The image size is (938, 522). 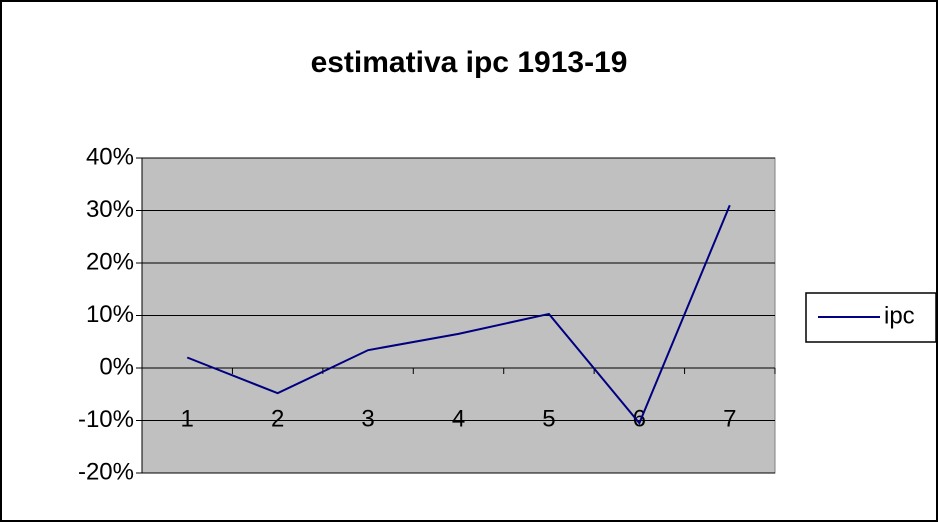 What do you see at coordinates (469, 62) in the screenshot?
I see `chart-title: estimativa ipc 1913-19` at bounding box center [469, 62].